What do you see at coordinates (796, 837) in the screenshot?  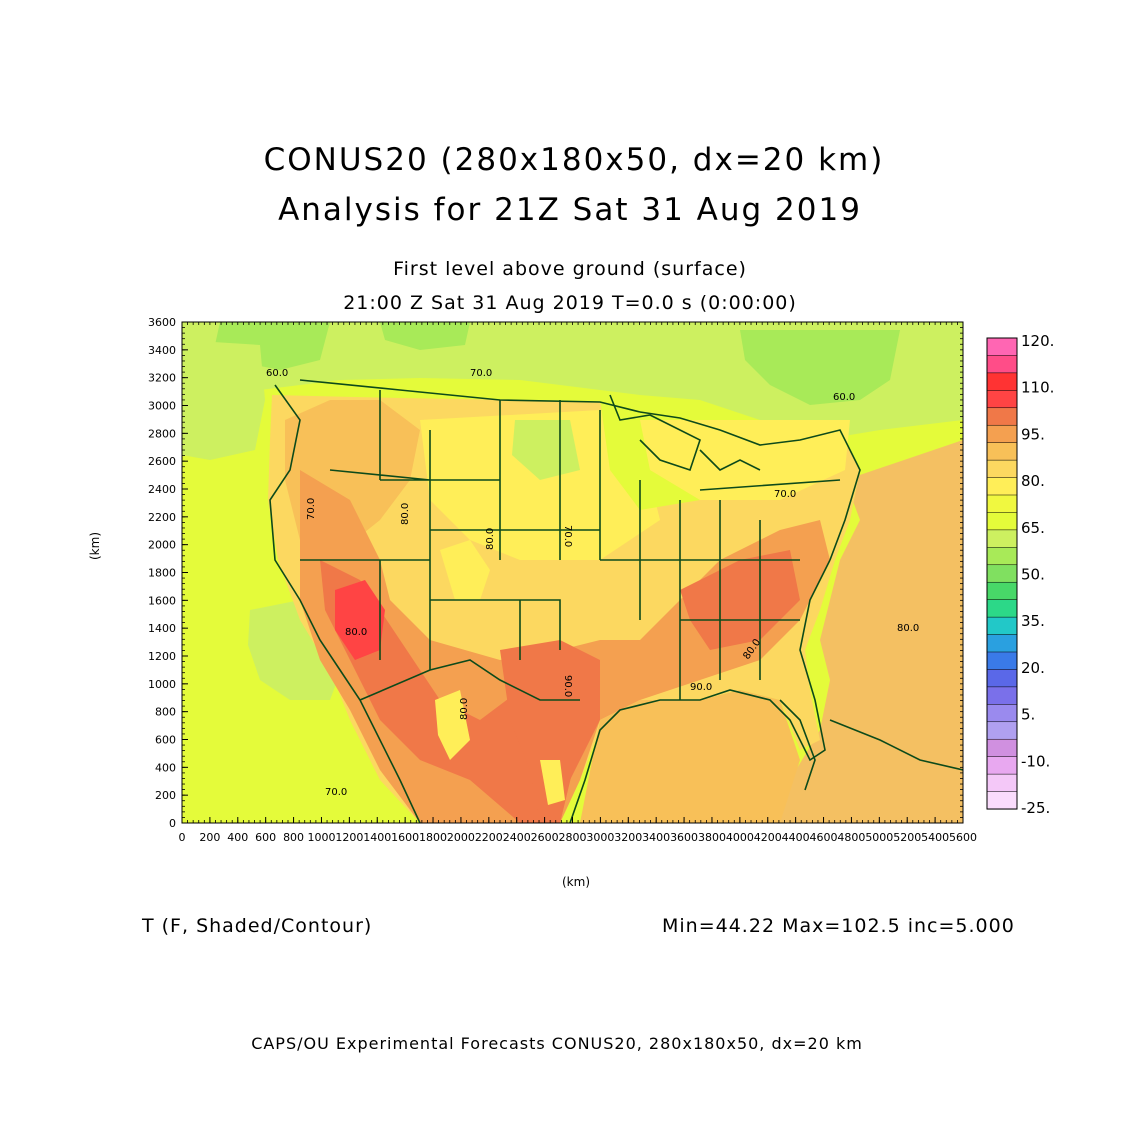 I see `x-tick-label: 4400` at bounding box center [796, 837].